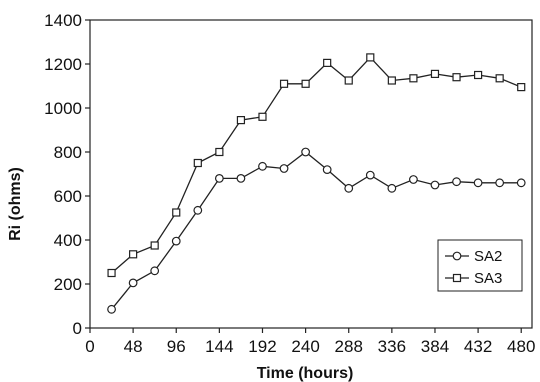 The image size is (540, 382). What do you see at coordinates (219, 346) in the screenshot?
I see `x-tick-label: 144` at bounding box center [219, 346].